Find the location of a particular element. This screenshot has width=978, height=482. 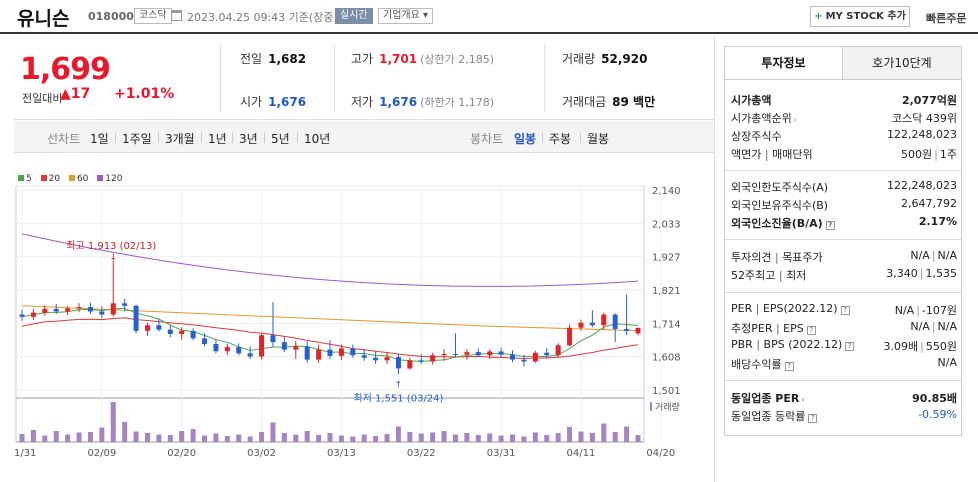

opinion-row: 투자의견 | 목표주가 N/A | N/A is located at coordinates (844, 256).